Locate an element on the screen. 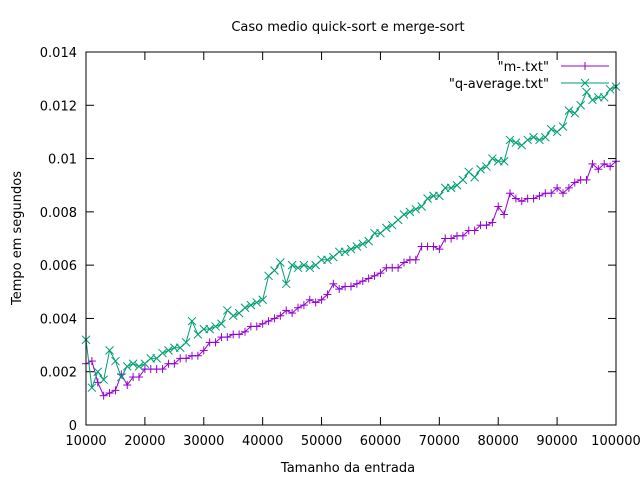 The height and width of the screenshot is (480, 640). x-tick-label: 20000 is located at coordinates (144, 441).